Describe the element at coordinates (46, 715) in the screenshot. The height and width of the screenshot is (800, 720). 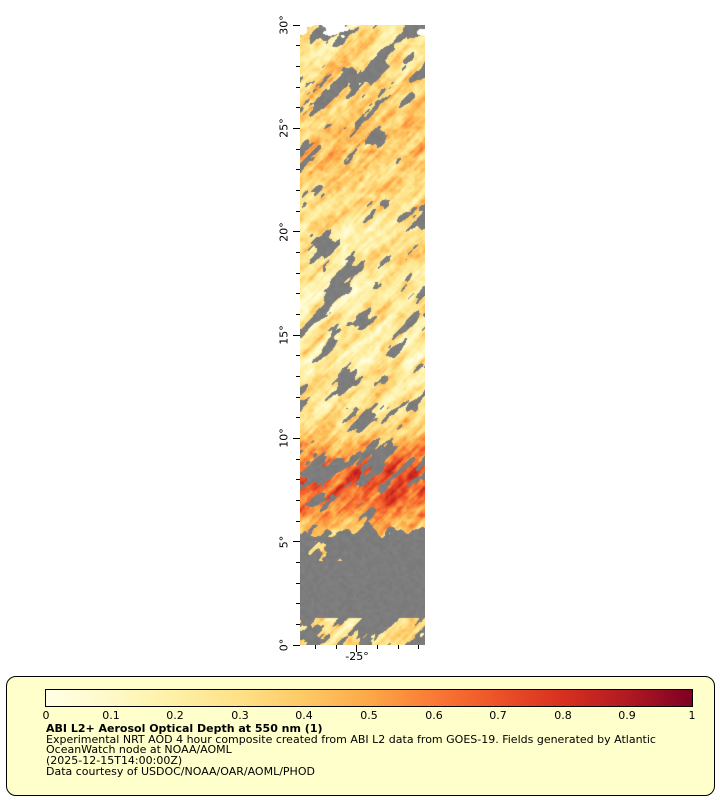
I see `colorbar-tick-0: 0` at that location.